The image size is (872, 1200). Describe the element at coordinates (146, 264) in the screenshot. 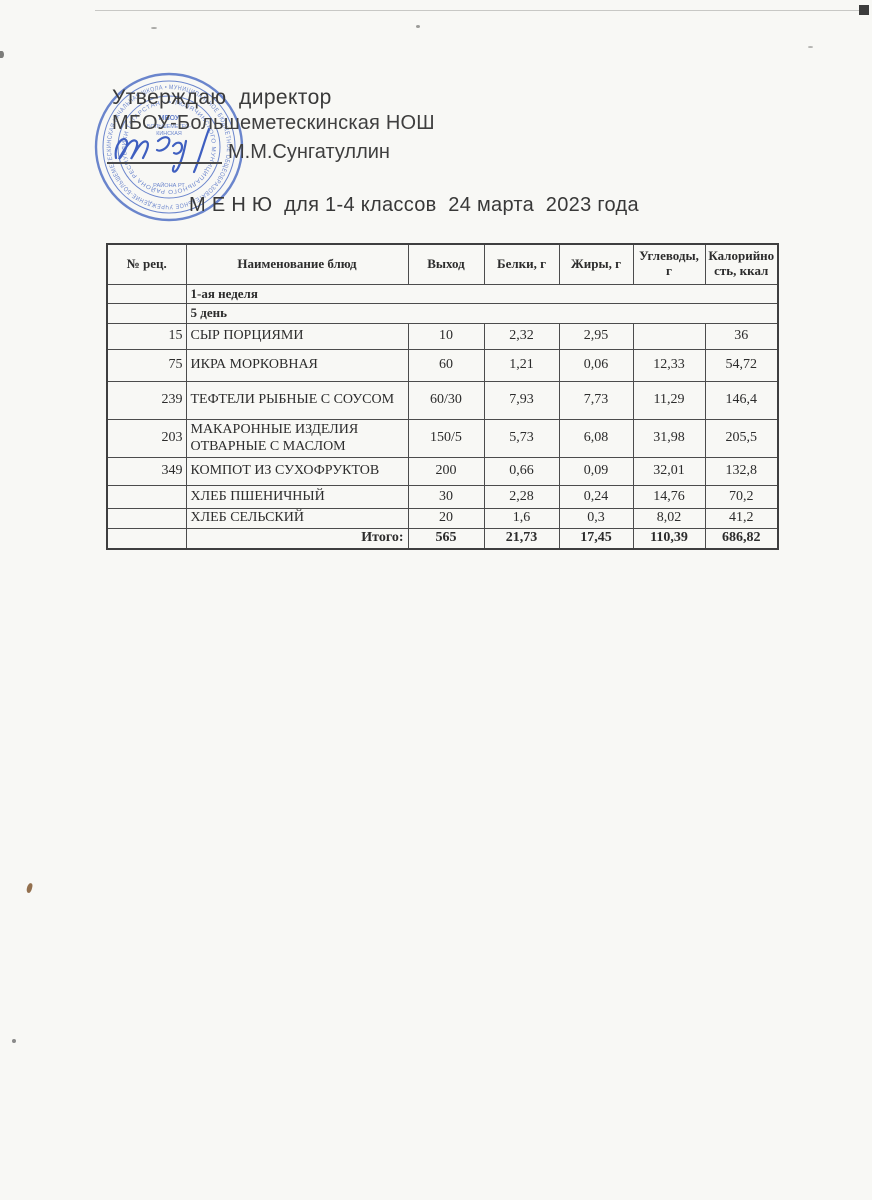

I see `col-header-recipe-no: № рец.` at that location.